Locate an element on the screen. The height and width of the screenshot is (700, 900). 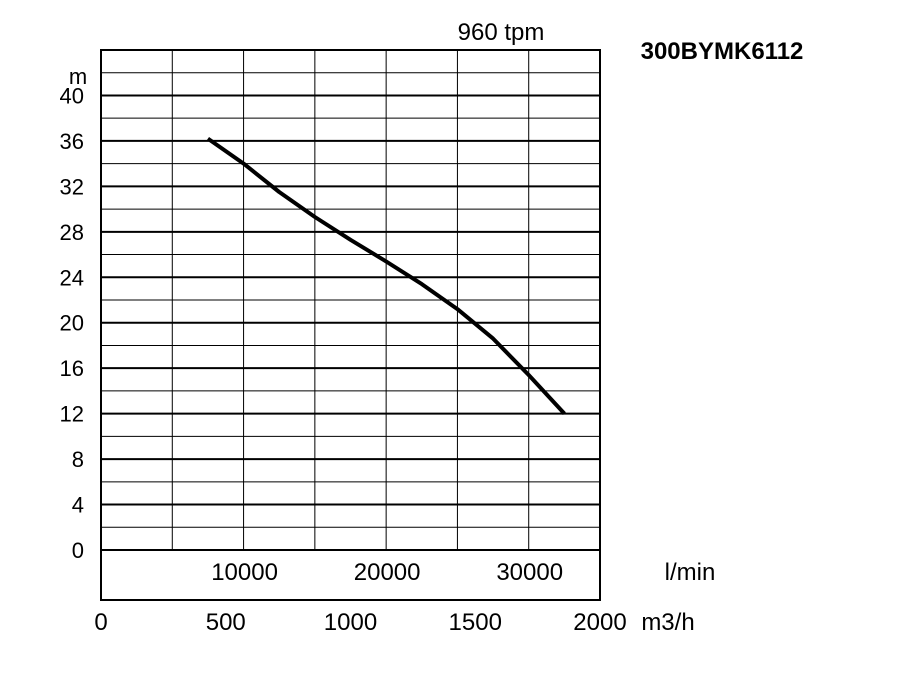
y-tick-label: 40 is located at coordinates (72, 95).